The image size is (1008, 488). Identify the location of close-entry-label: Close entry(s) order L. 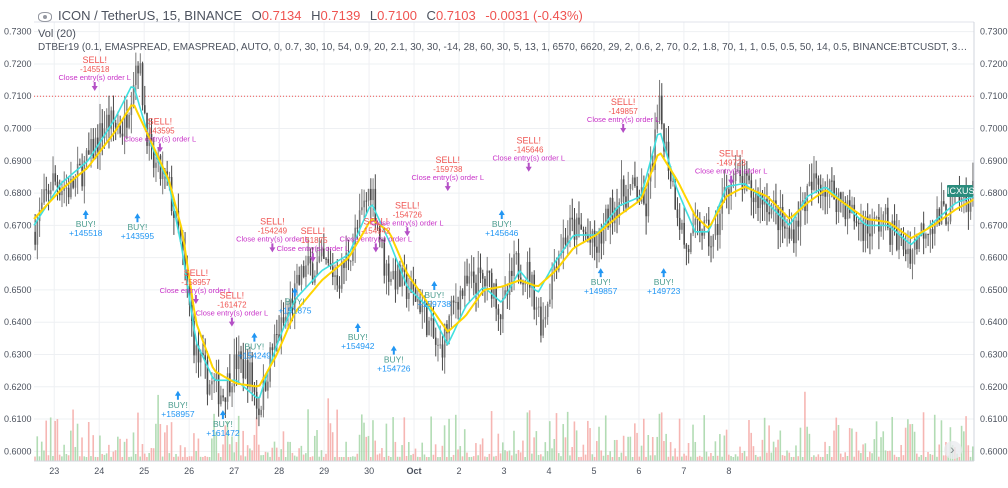
(313, 248).